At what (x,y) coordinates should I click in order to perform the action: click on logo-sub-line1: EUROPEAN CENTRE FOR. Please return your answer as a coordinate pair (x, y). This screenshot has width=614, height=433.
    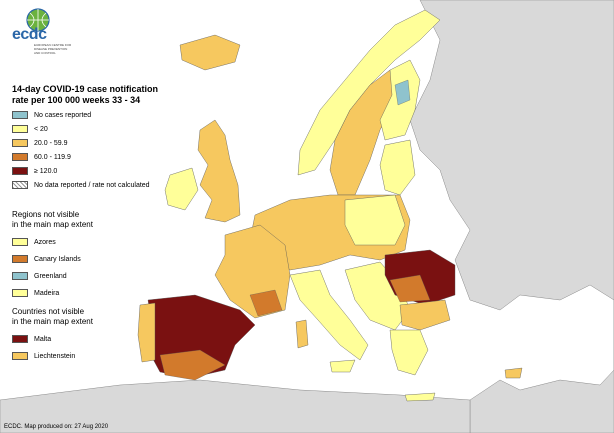
    Looking at the image, I should click on (53, 45).